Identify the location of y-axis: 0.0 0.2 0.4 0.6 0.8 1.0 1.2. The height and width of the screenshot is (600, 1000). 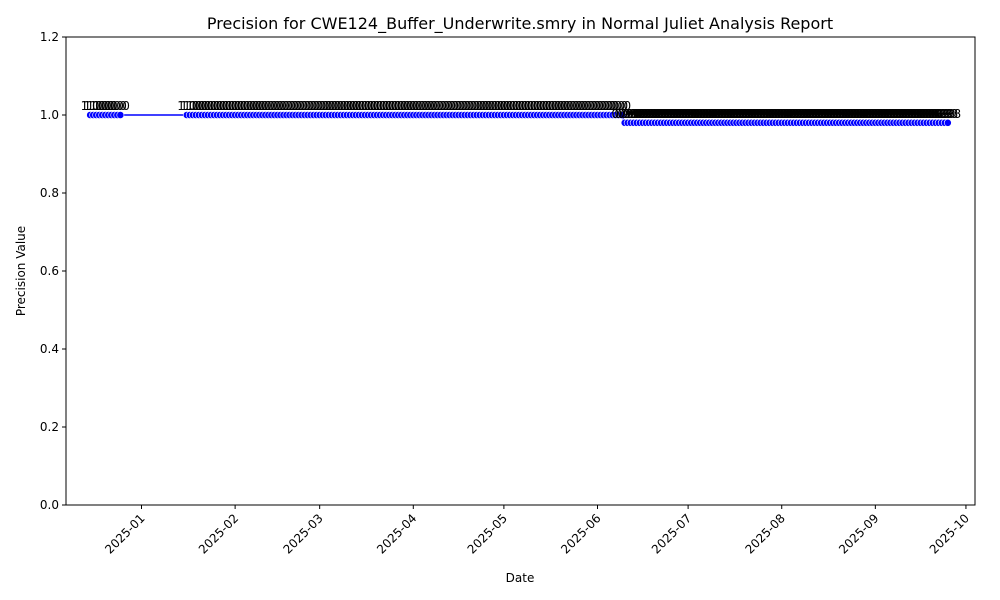
(53, 271).